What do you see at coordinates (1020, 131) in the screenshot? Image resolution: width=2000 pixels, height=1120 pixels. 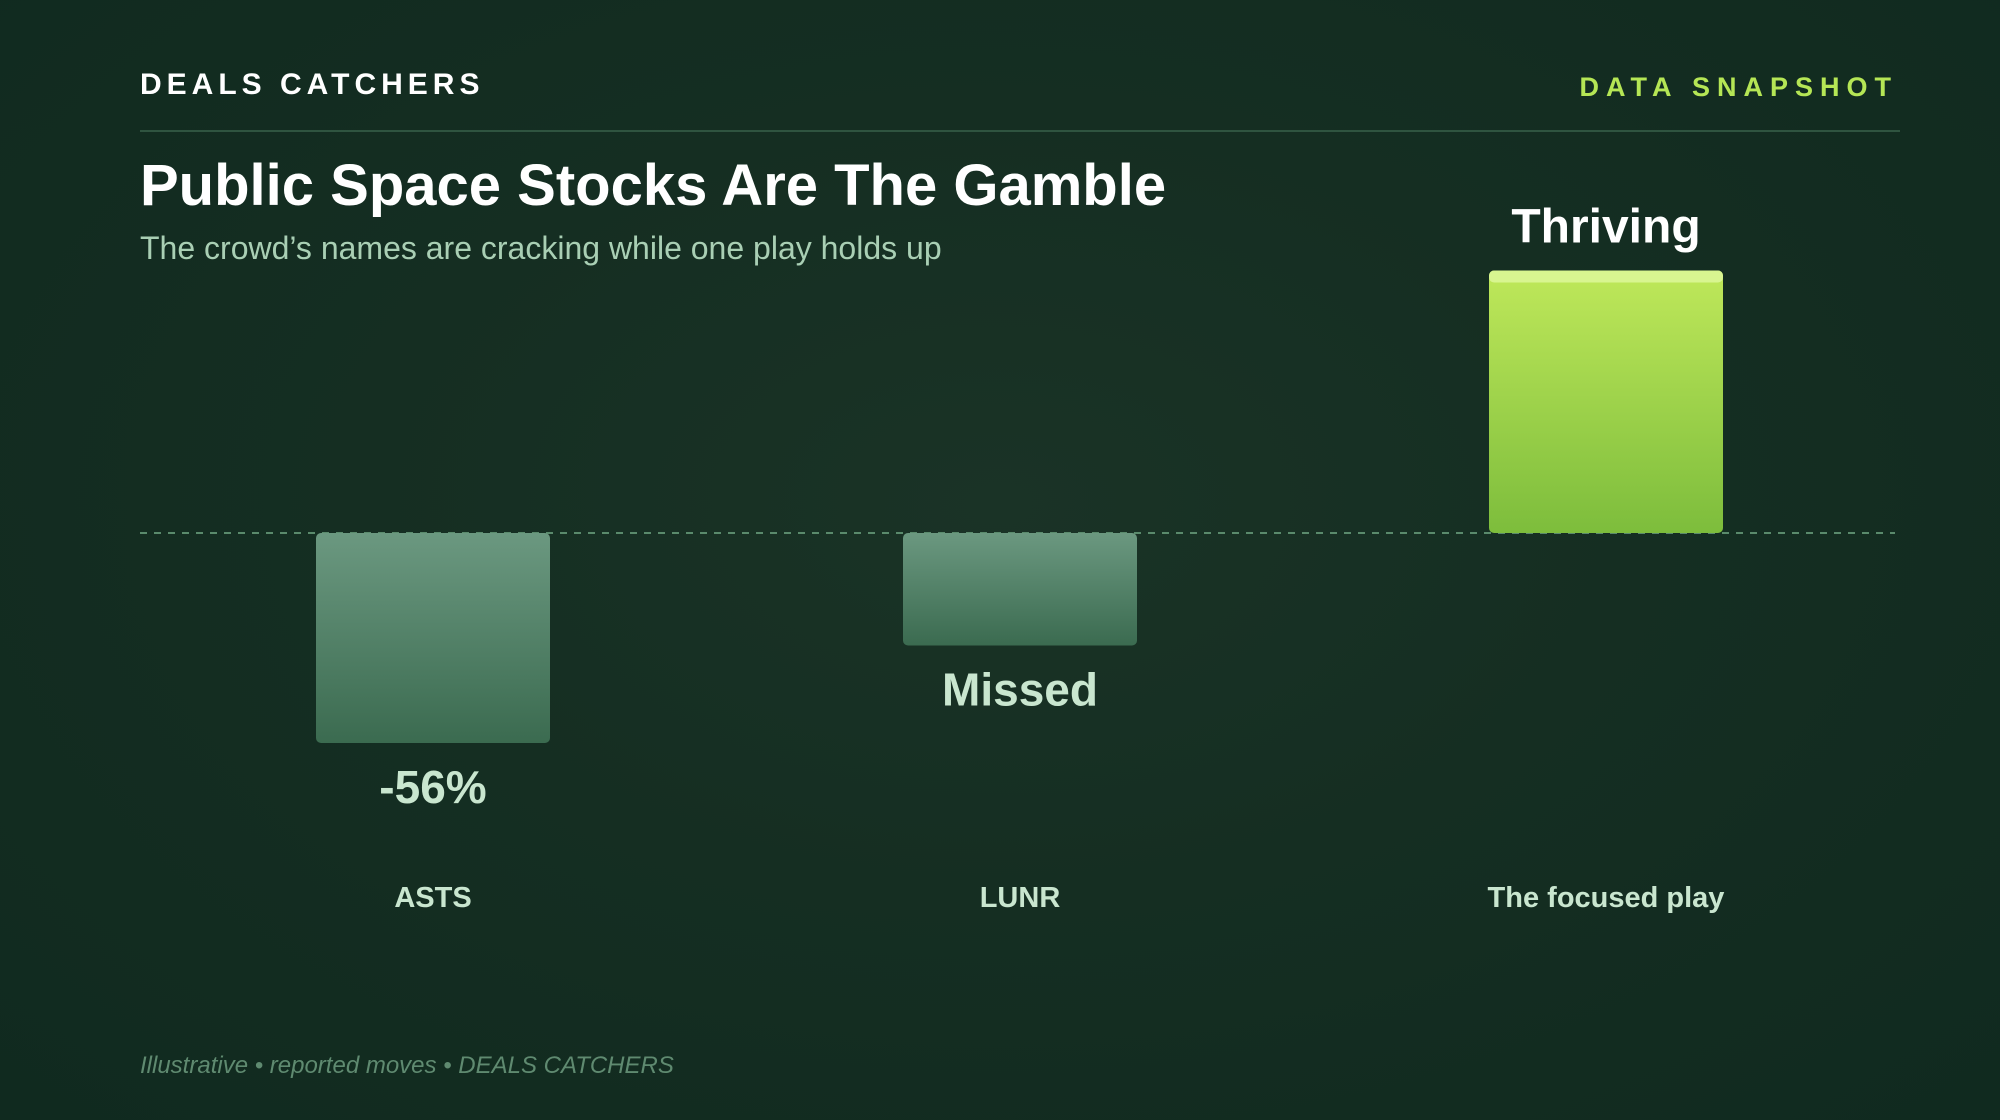 I see `header-divider` at bounding box center [1020, 131].